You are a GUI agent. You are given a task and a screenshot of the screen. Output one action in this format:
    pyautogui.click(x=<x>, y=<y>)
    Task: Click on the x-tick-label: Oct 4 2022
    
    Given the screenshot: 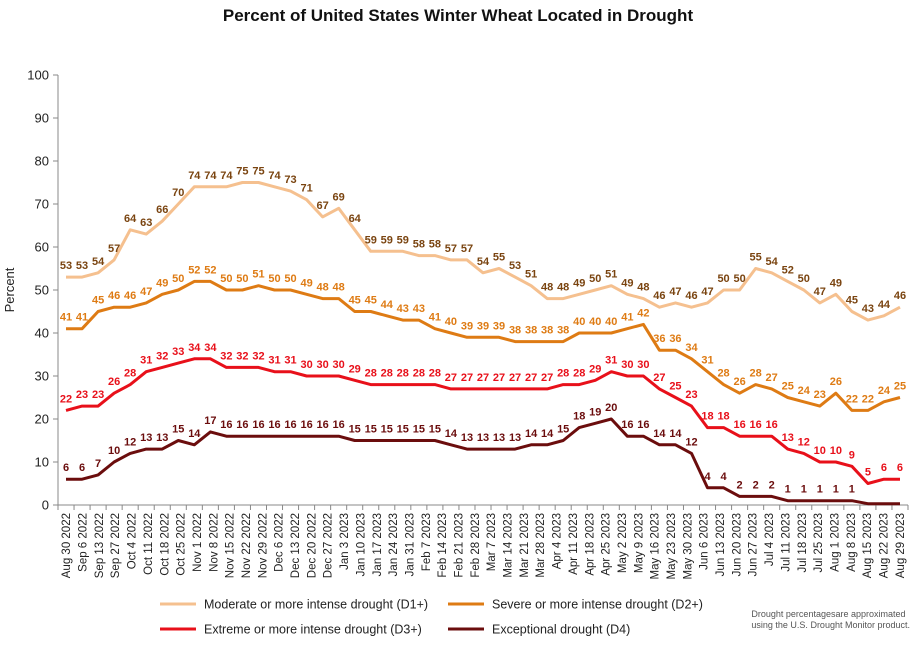 What is the action you would take?
    pyautogui.click(x=133, y=541)
    